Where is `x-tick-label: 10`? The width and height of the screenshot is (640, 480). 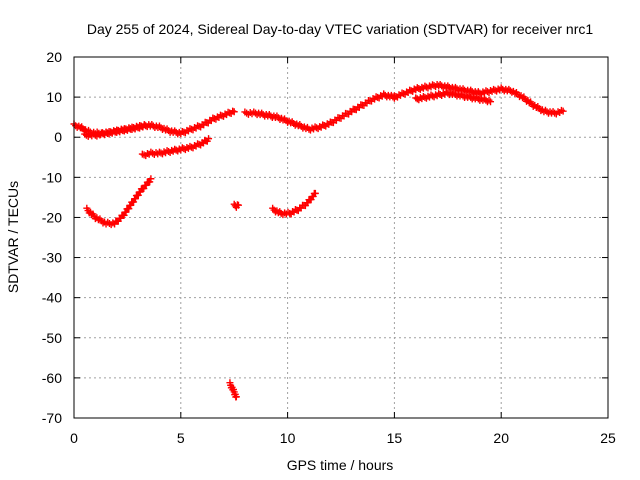
x-tick-label: 10 is located at coordinates (288, 438).